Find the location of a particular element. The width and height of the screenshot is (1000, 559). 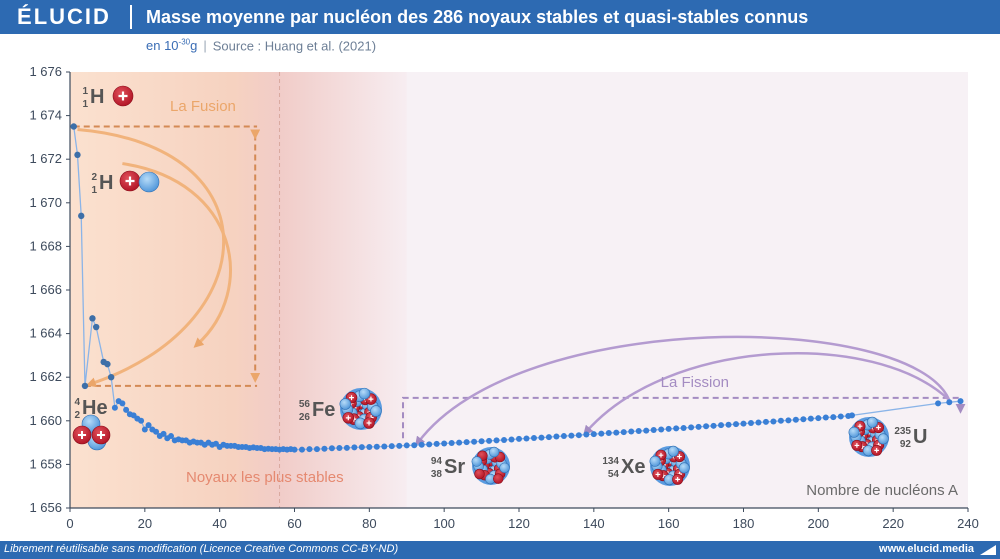

x-tick-label: 180 is located at coordinates (744, 523).